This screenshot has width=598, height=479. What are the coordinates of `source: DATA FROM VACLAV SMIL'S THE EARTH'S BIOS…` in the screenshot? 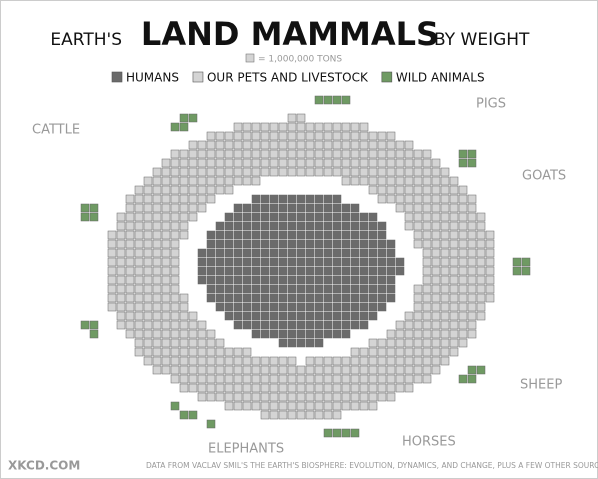 It's located at (372, 465).